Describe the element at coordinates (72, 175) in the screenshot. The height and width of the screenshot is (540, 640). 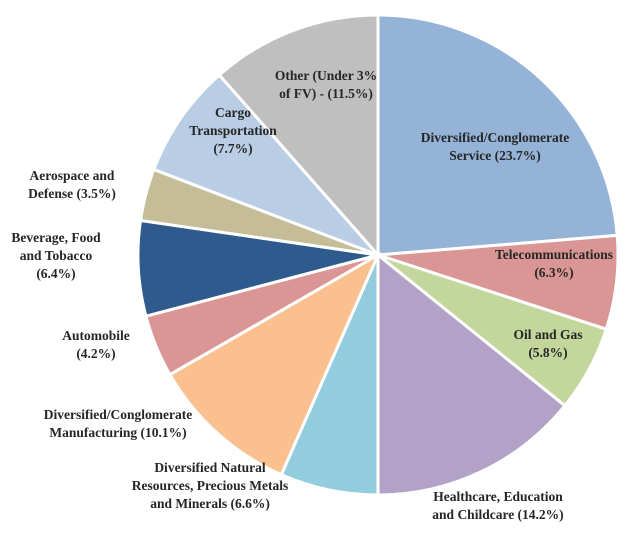
I see `slice-label-line: Aerospace and` at that location.